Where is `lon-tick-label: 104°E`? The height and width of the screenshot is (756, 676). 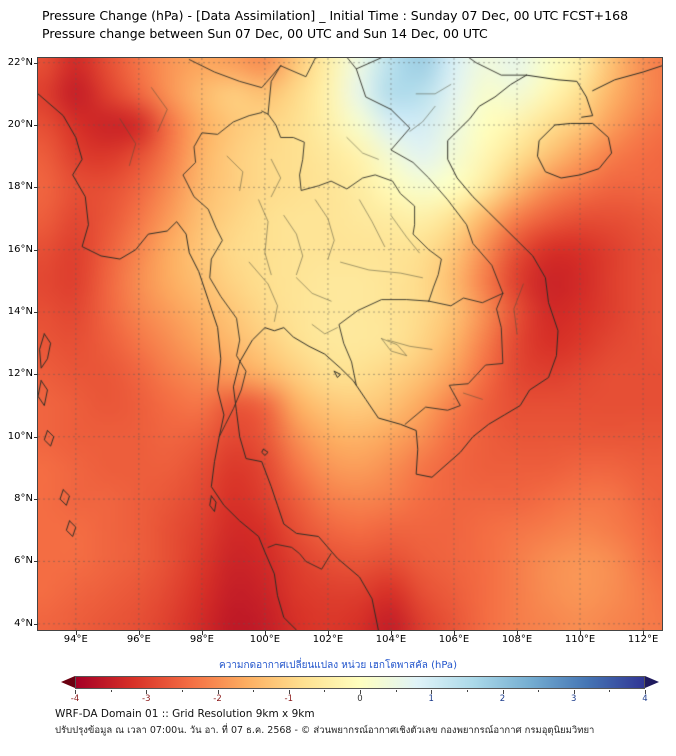
lon-tick-label: 104°E is located at coordinates (391, 639).